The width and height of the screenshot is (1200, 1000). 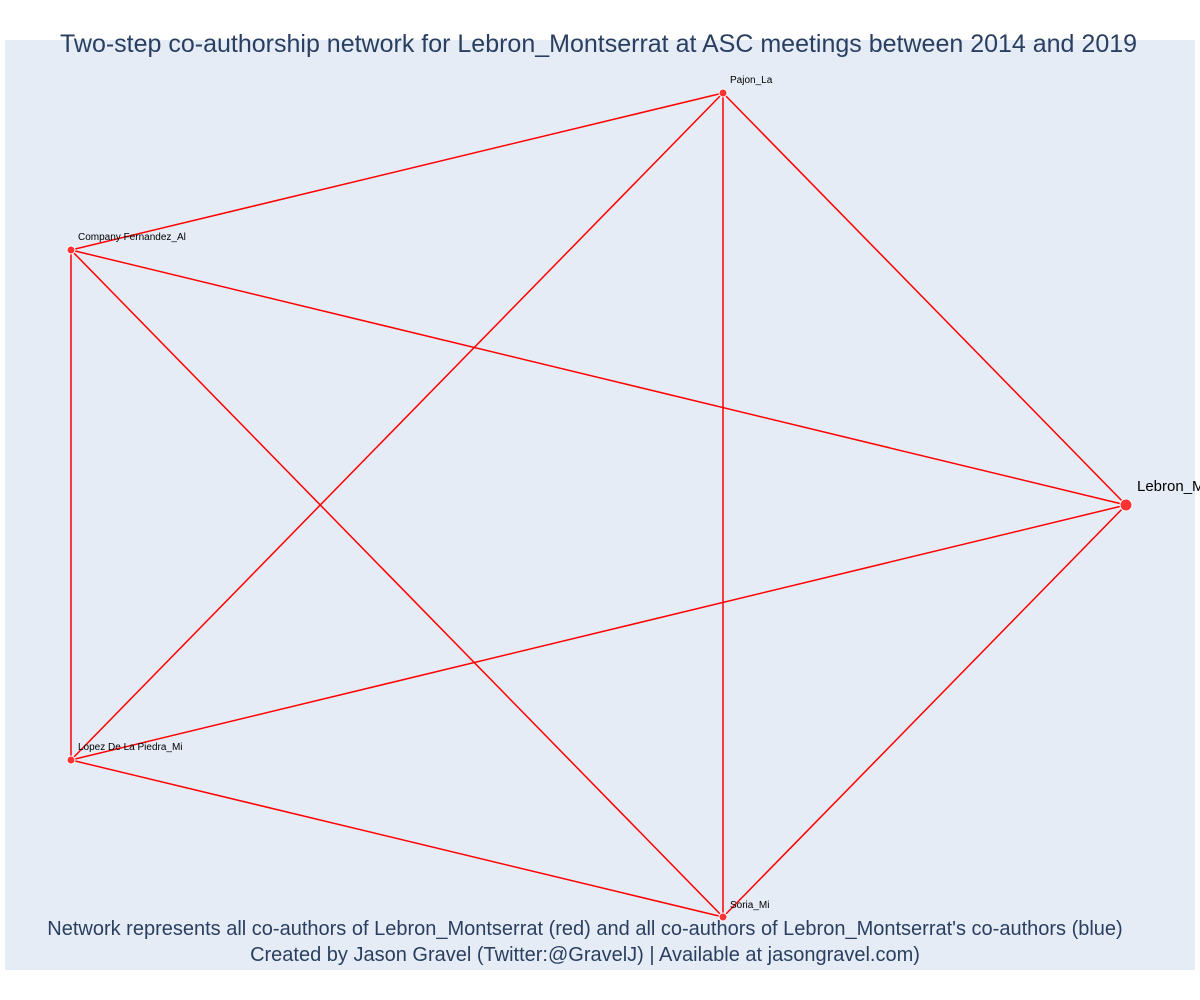 What do you see at coordinates (397, 171) in the screenshot?
I see `edge-company-pajon` at bounding box center [397, 171].